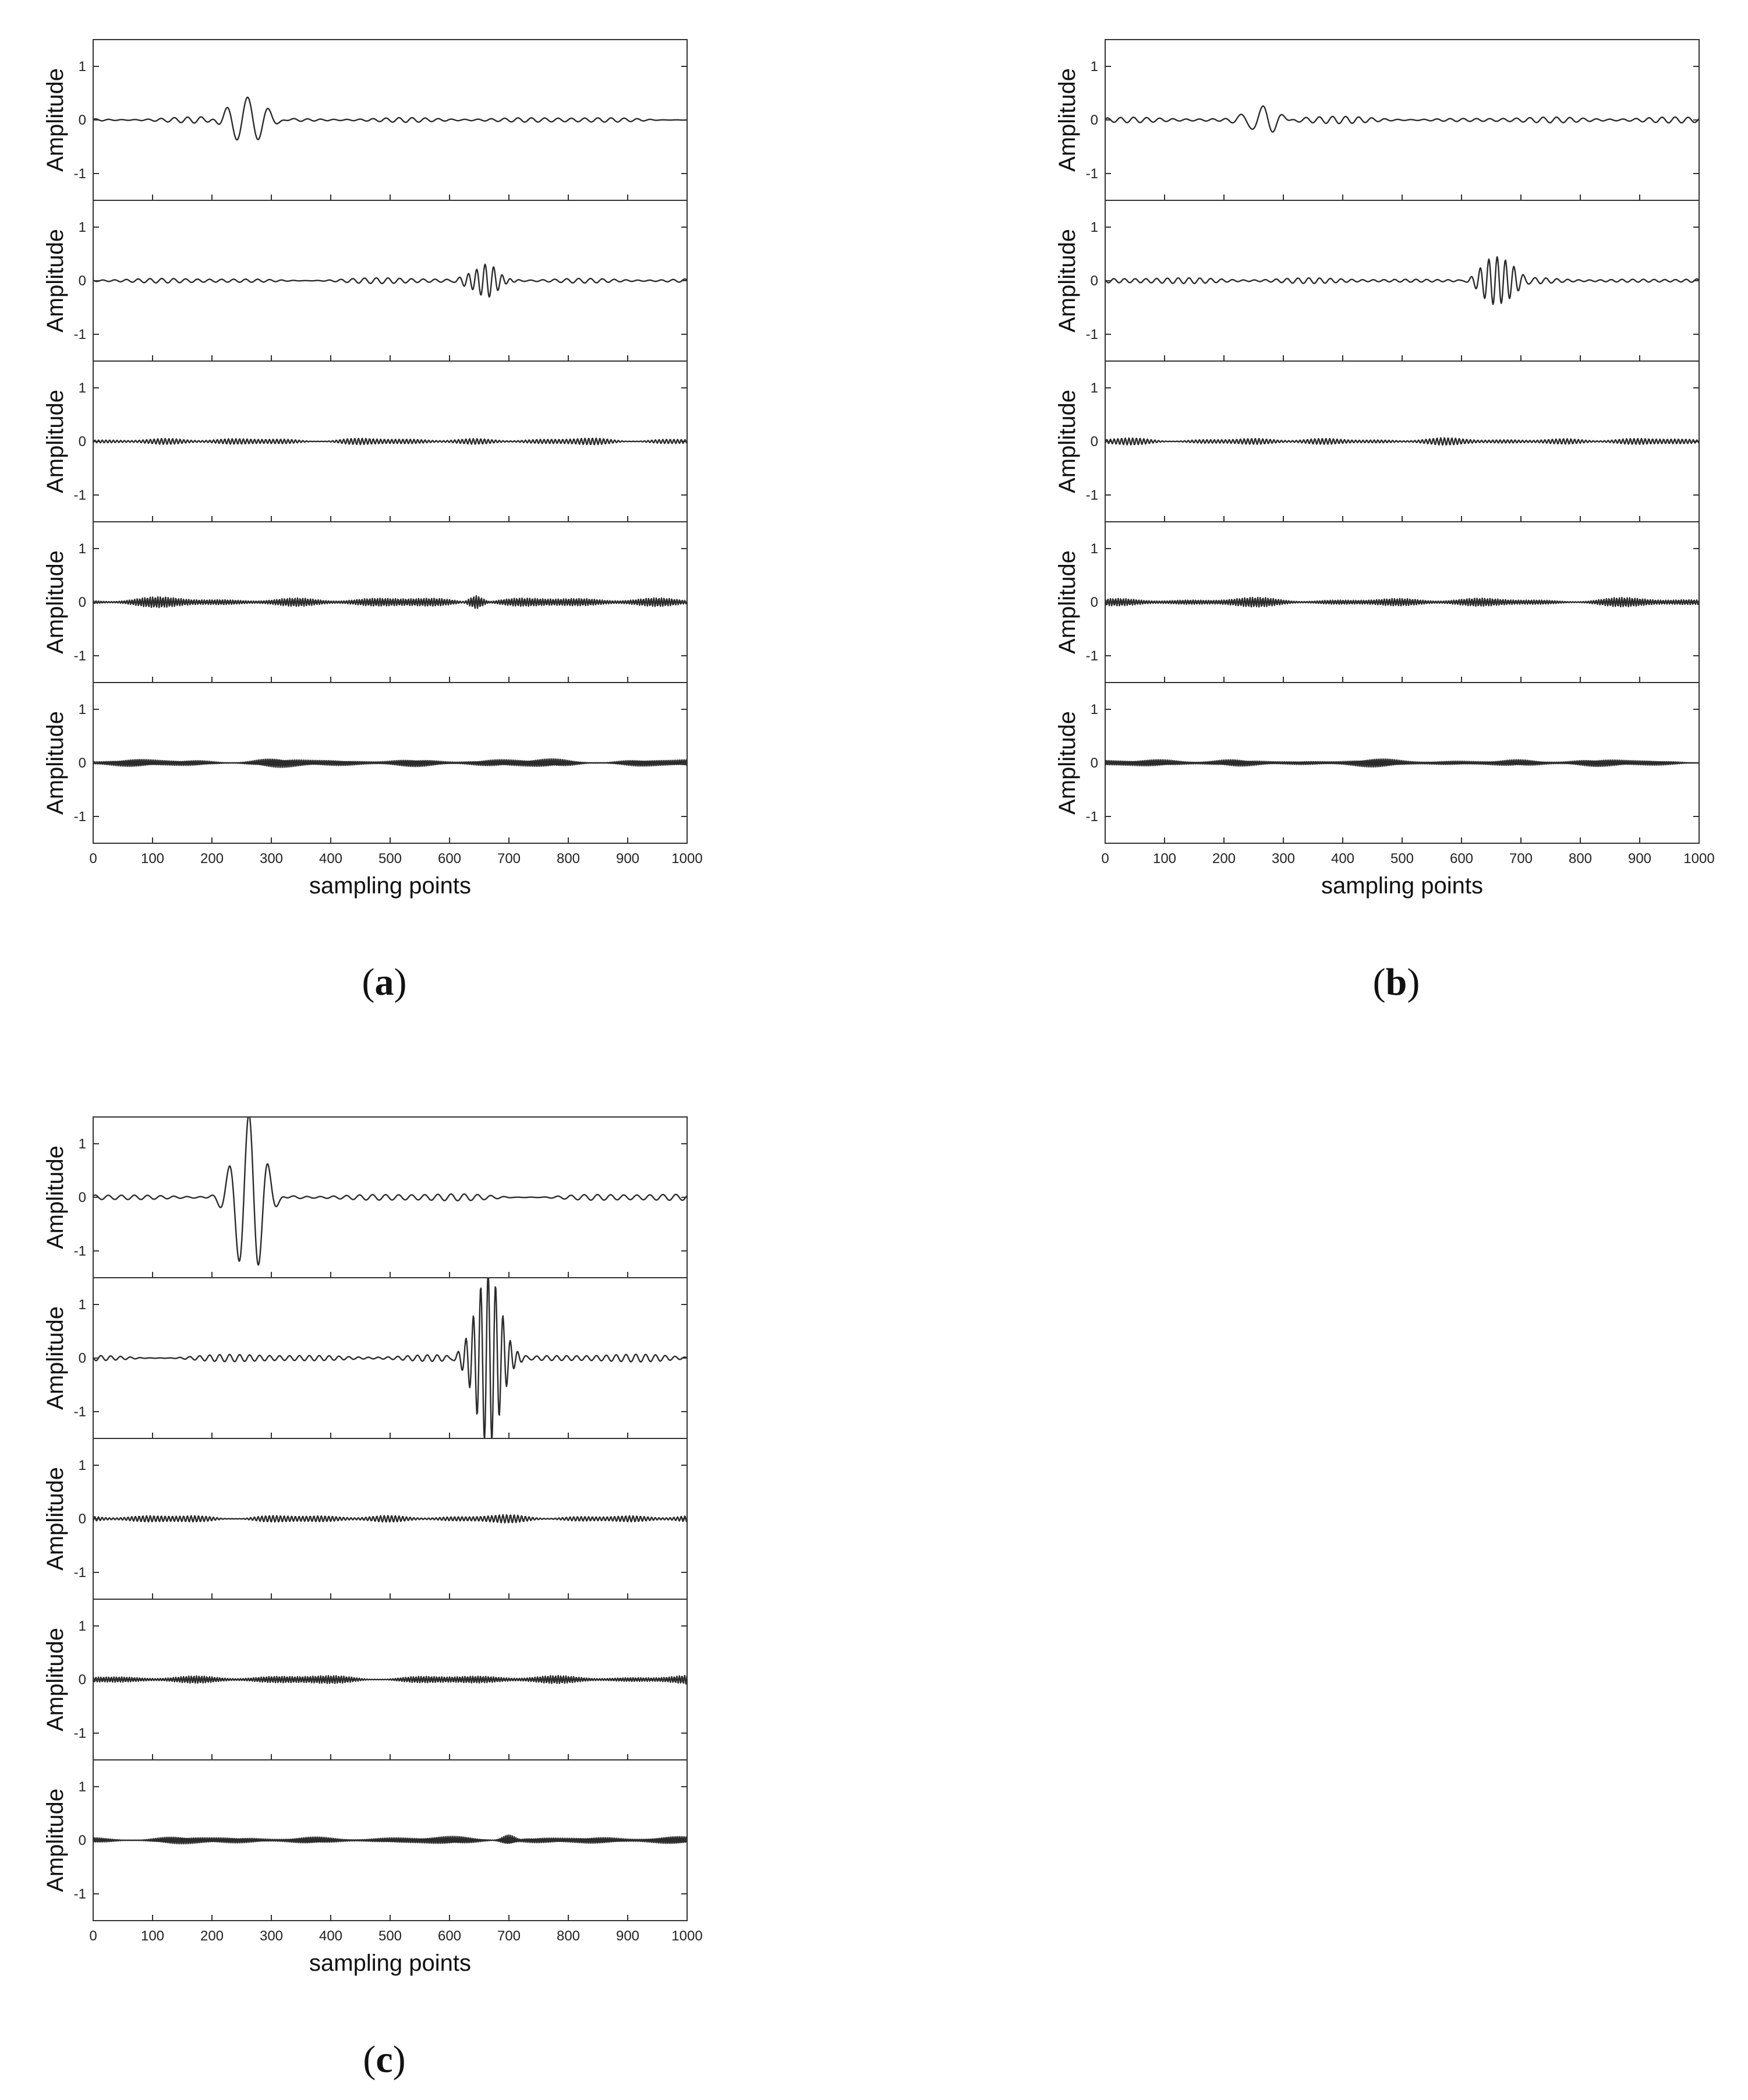 The height and width of the screenshot is (2100, 1748). What do you see at coordinates (1396, 982) in the screenshot?
I see `subfigure-caption: (b)` at bounding box center [1396, 982].